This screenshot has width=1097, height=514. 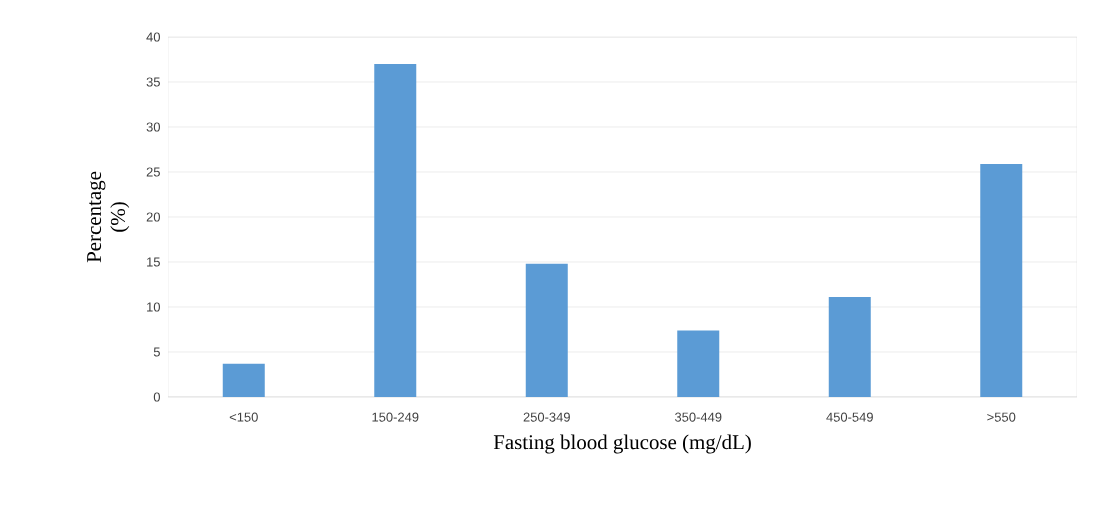 I want to click on x-tick-label: <150, so click(x=243, y=417).